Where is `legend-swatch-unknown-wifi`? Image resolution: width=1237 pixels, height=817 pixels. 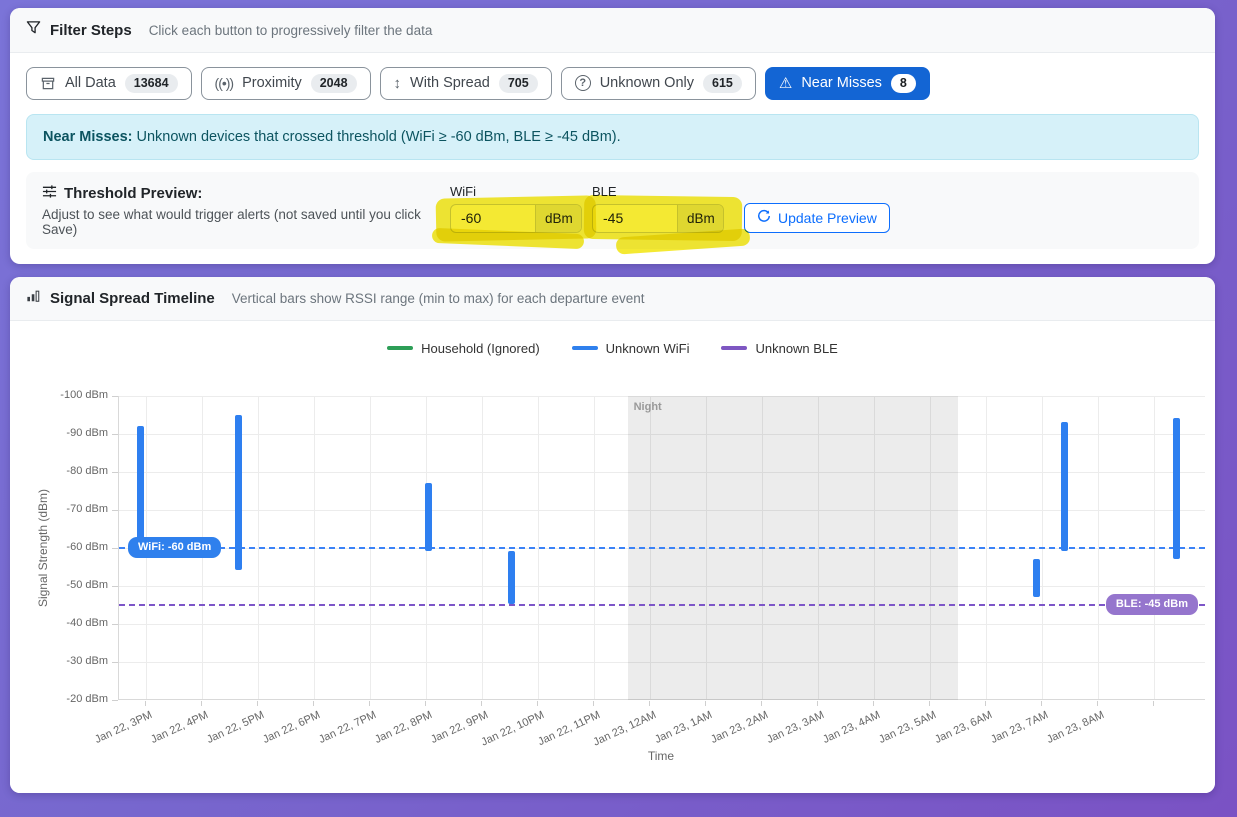 legend-swatch-unknown-wifi is located at coordinates (584, 348).